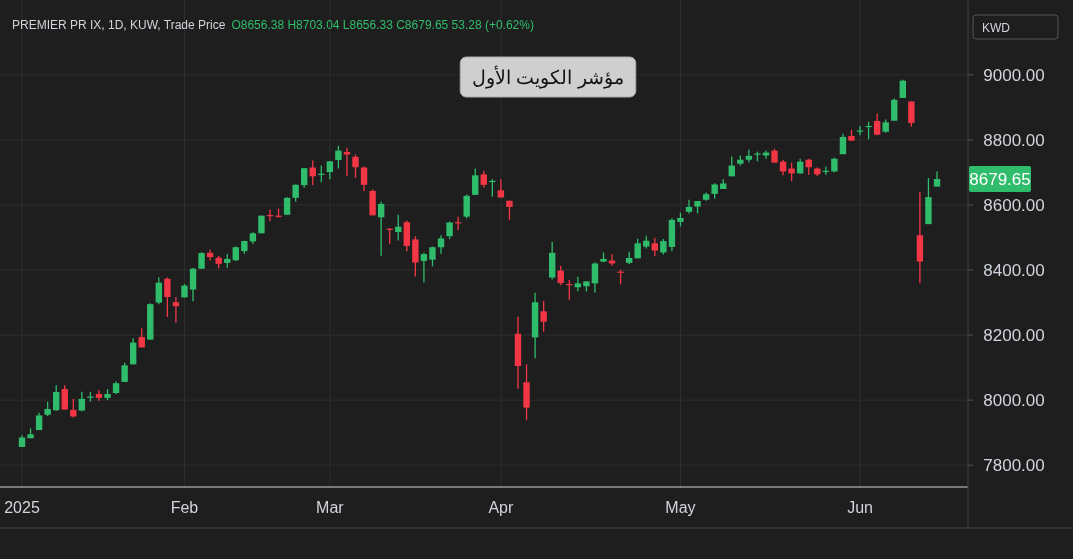 This screenshot has height=559, width=1073. What do you see at coordinates (330, 507) in the screenshot?
I see `x-tick-label: Mar` at bounding box center [330, 507].